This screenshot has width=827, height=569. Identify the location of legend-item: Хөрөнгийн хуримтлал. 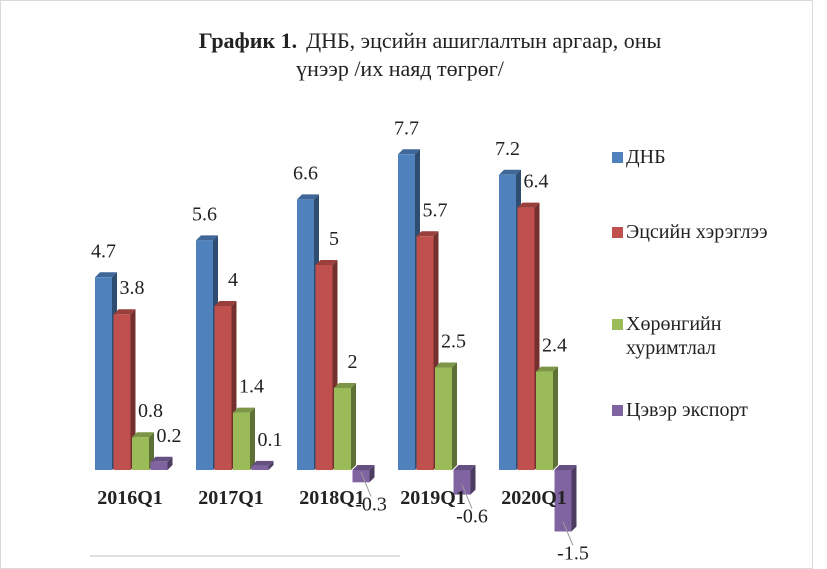
(717, 336).